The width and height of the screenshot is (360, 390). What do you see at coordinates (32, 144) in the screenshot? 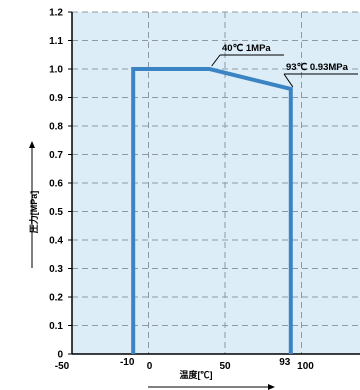
I see `y-axis-arrowhead` at bounding box center [32, 144].